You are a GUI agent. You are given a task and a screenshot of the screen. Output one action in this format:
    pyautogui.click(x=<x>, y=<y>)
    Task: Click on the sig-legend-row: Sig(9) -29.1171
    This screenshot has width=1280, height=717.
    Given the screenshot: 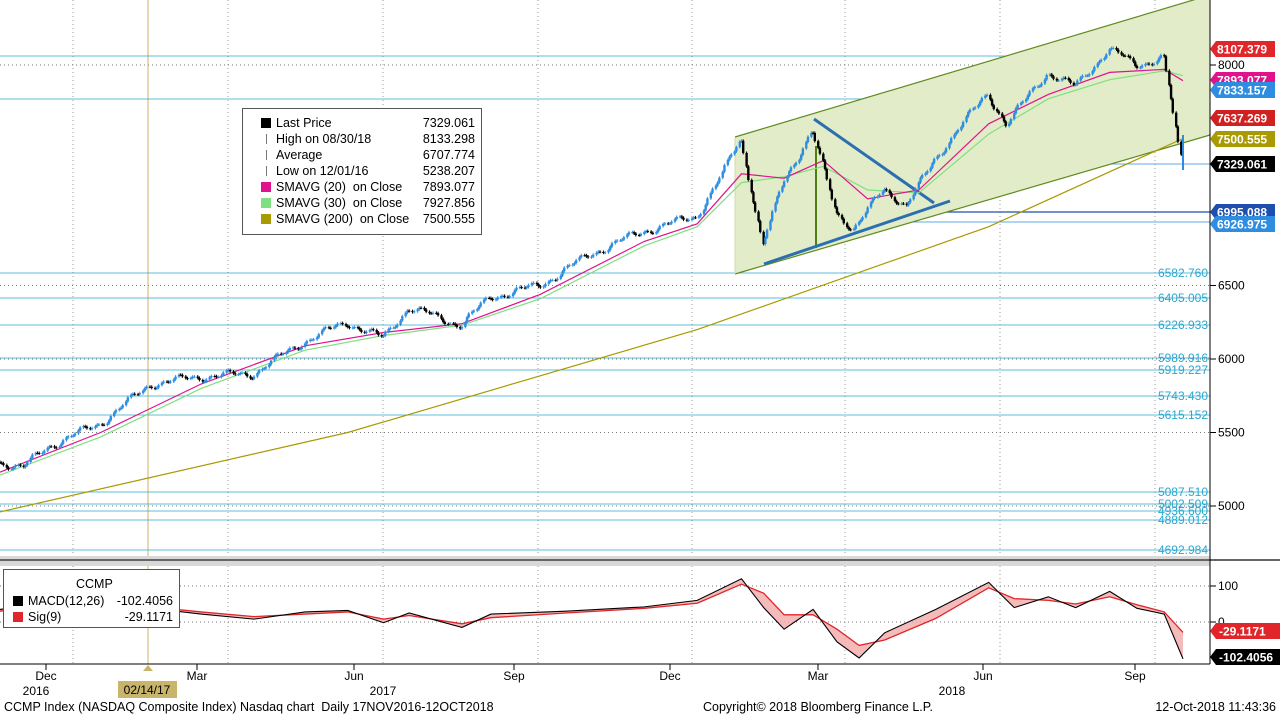 What is the action you would take?
    pyautogui.click(x=91, y=617)
    